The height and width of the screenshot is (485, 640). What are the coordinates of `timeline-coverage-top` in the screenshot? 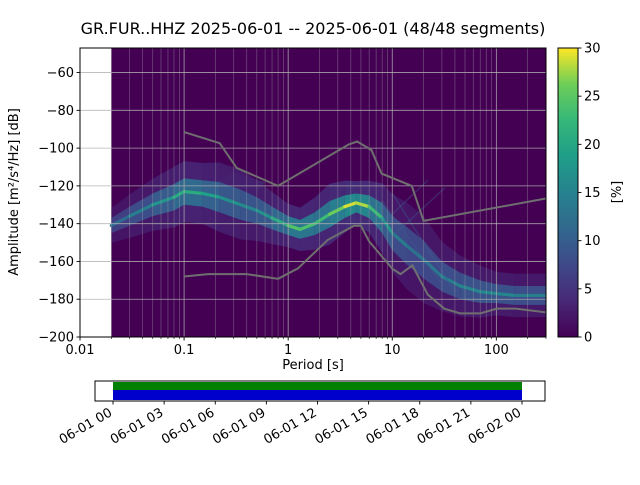 It's located at (317, 386).